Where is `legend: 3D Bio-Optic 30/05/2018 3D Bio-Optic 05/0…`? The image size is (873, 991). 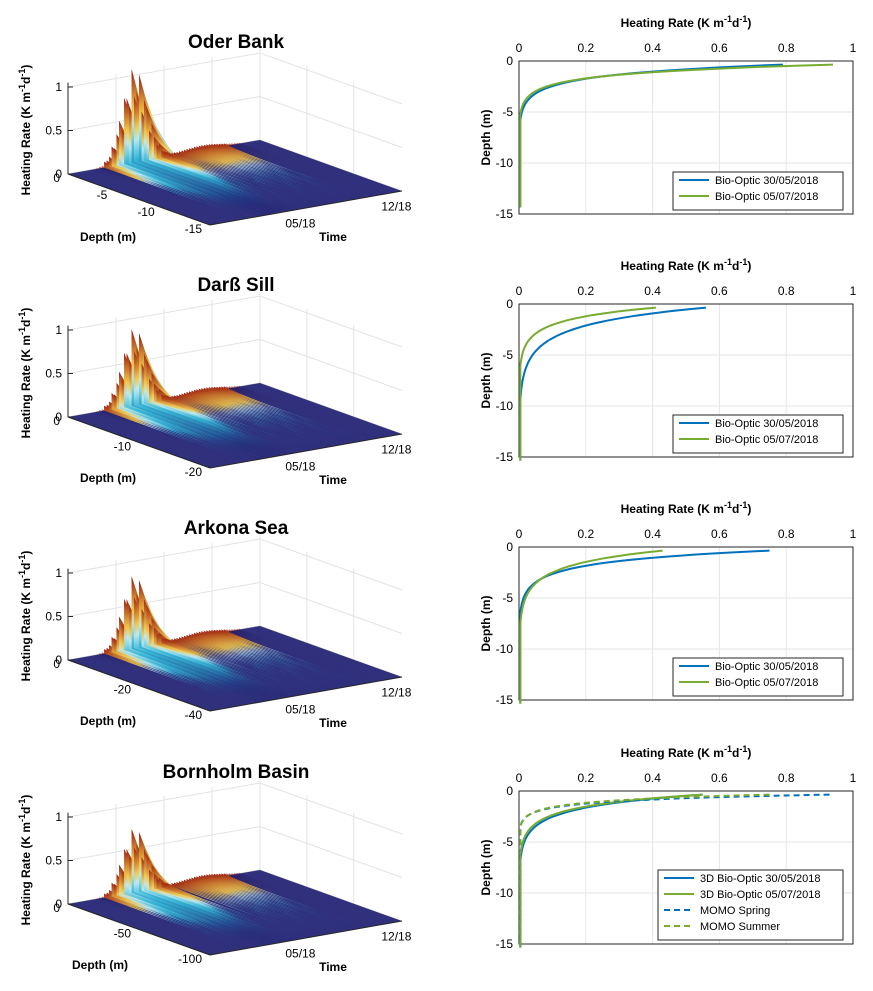
legend: 3D Bio-Optic 30/05/2018 3D Bio-Optic 05/0… is located at coordinates (750, 905).